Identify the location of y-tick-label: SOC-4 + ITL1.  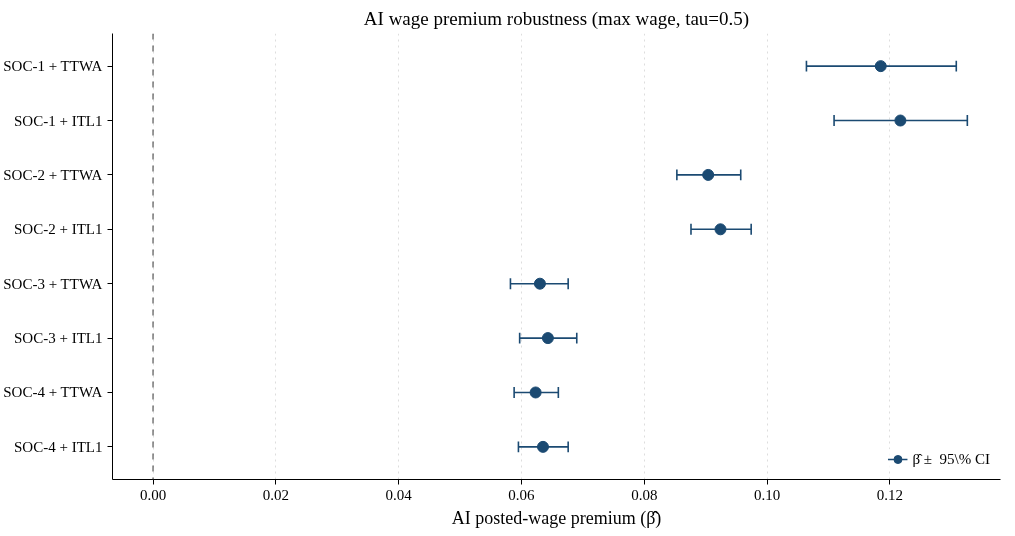
(58, 446).